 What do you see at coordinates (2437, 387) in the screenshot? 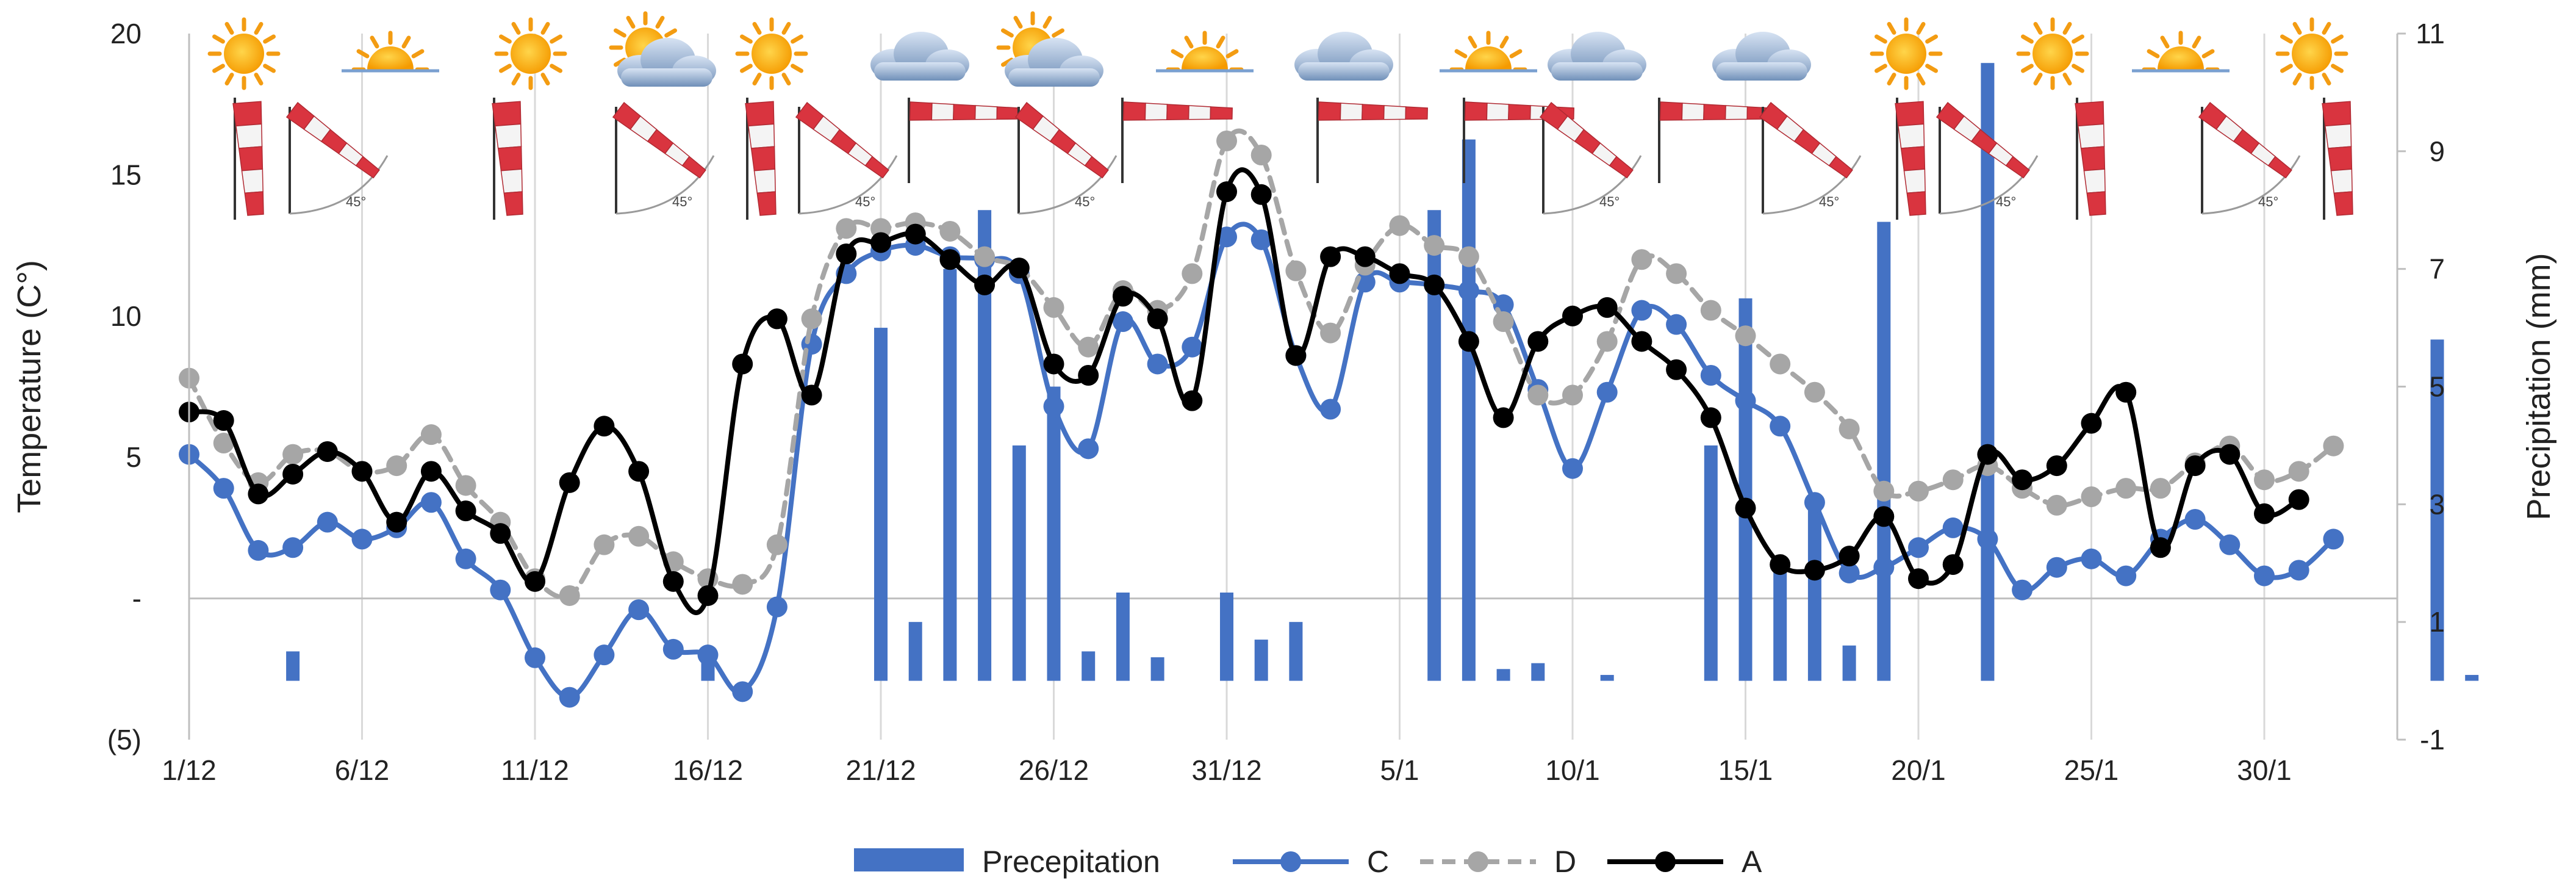
I see `y-tick-label-right: 5` at bounding box center [2437, 387].